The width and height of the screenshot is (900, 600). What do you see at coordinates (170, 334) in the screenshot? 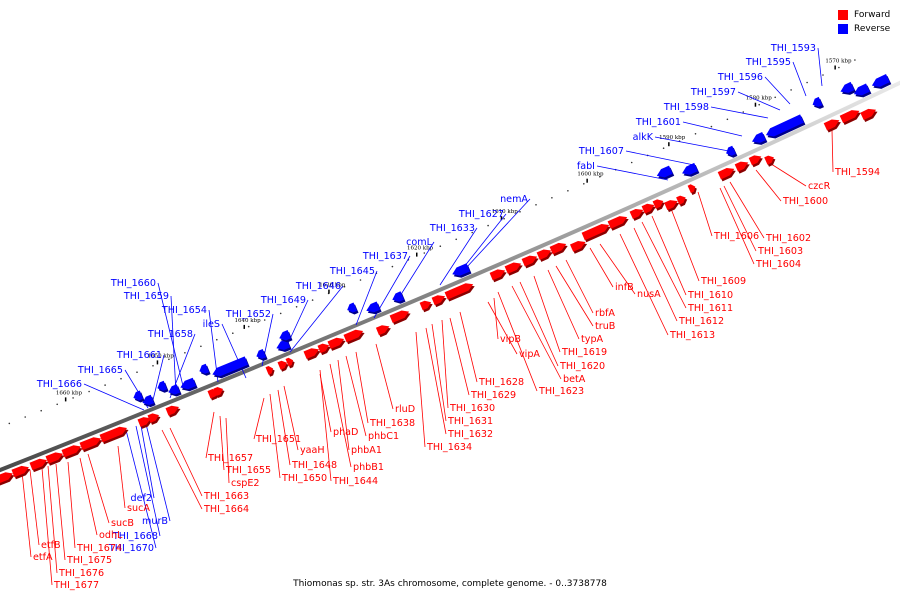
I see `reverse-gene-label: THI_1658` at bounding box center [170, 334].